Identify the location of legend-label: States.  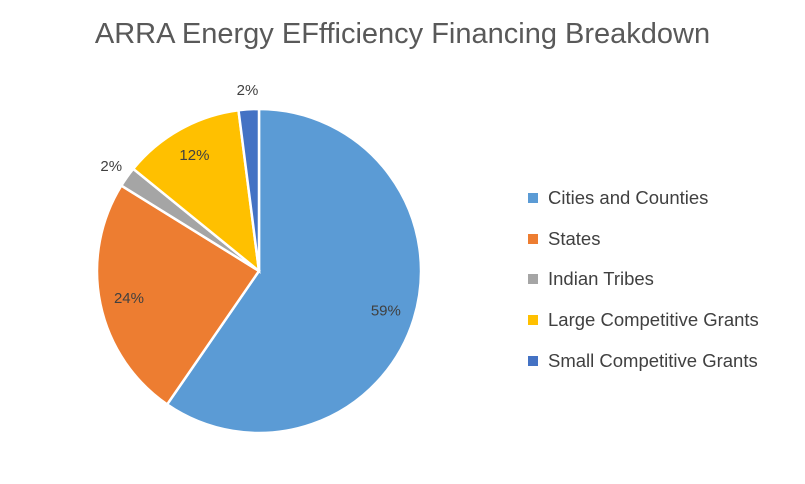
(574, 238).